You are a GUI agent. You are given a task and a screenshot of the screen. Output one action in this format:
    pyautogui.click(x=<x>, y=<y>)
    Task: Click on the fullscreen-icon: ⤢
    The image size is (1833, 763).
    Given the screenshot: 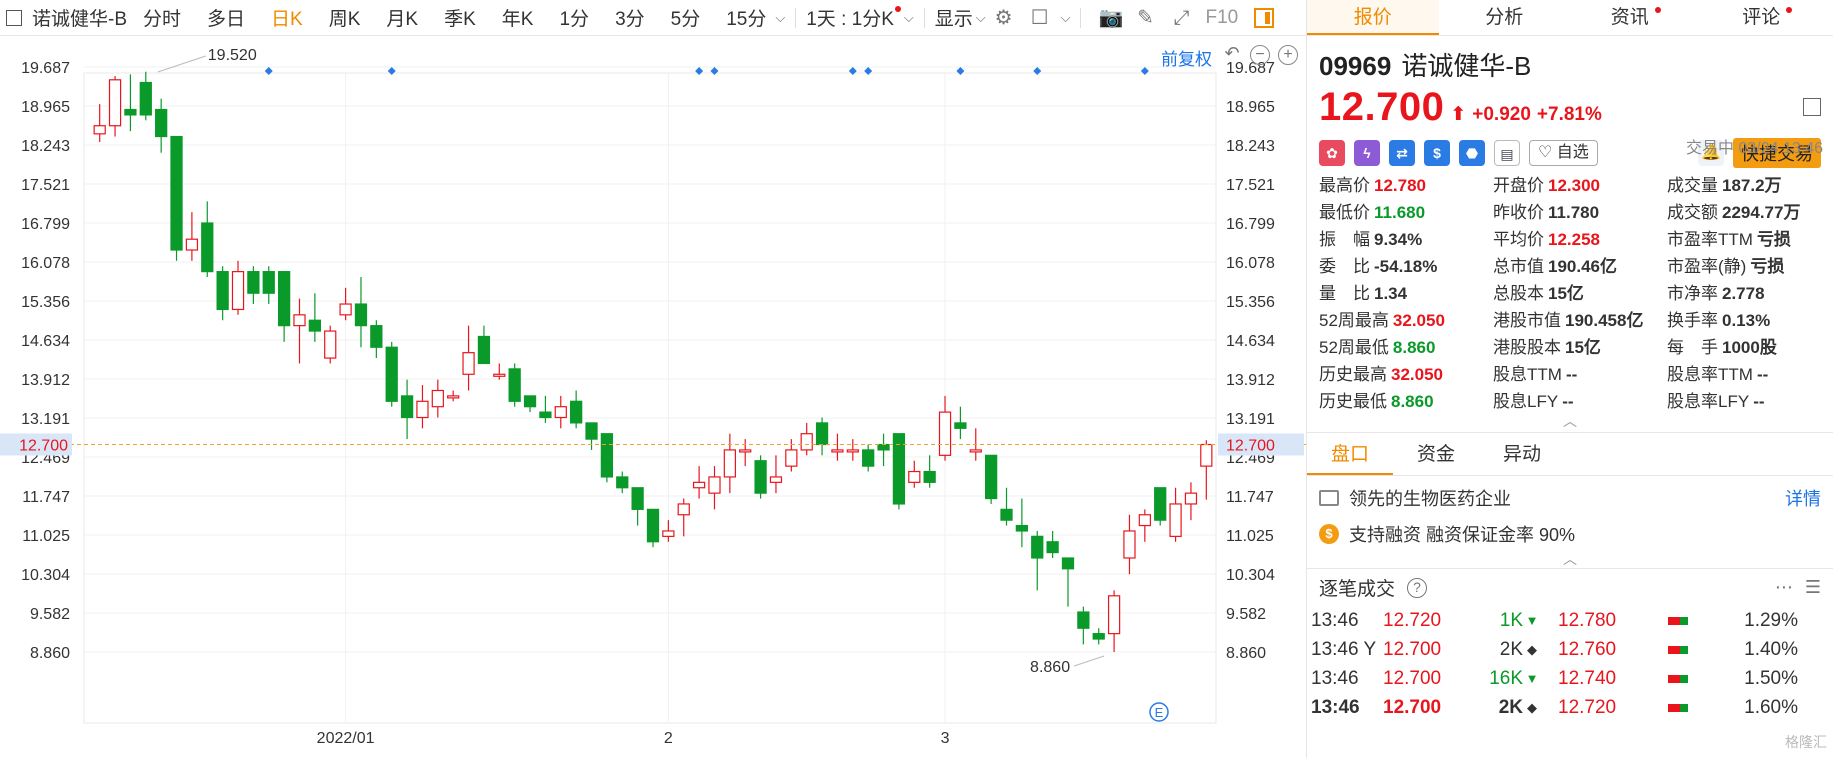 What is the action you would take?
    pyautogui.click(x=1181, y=18)
    